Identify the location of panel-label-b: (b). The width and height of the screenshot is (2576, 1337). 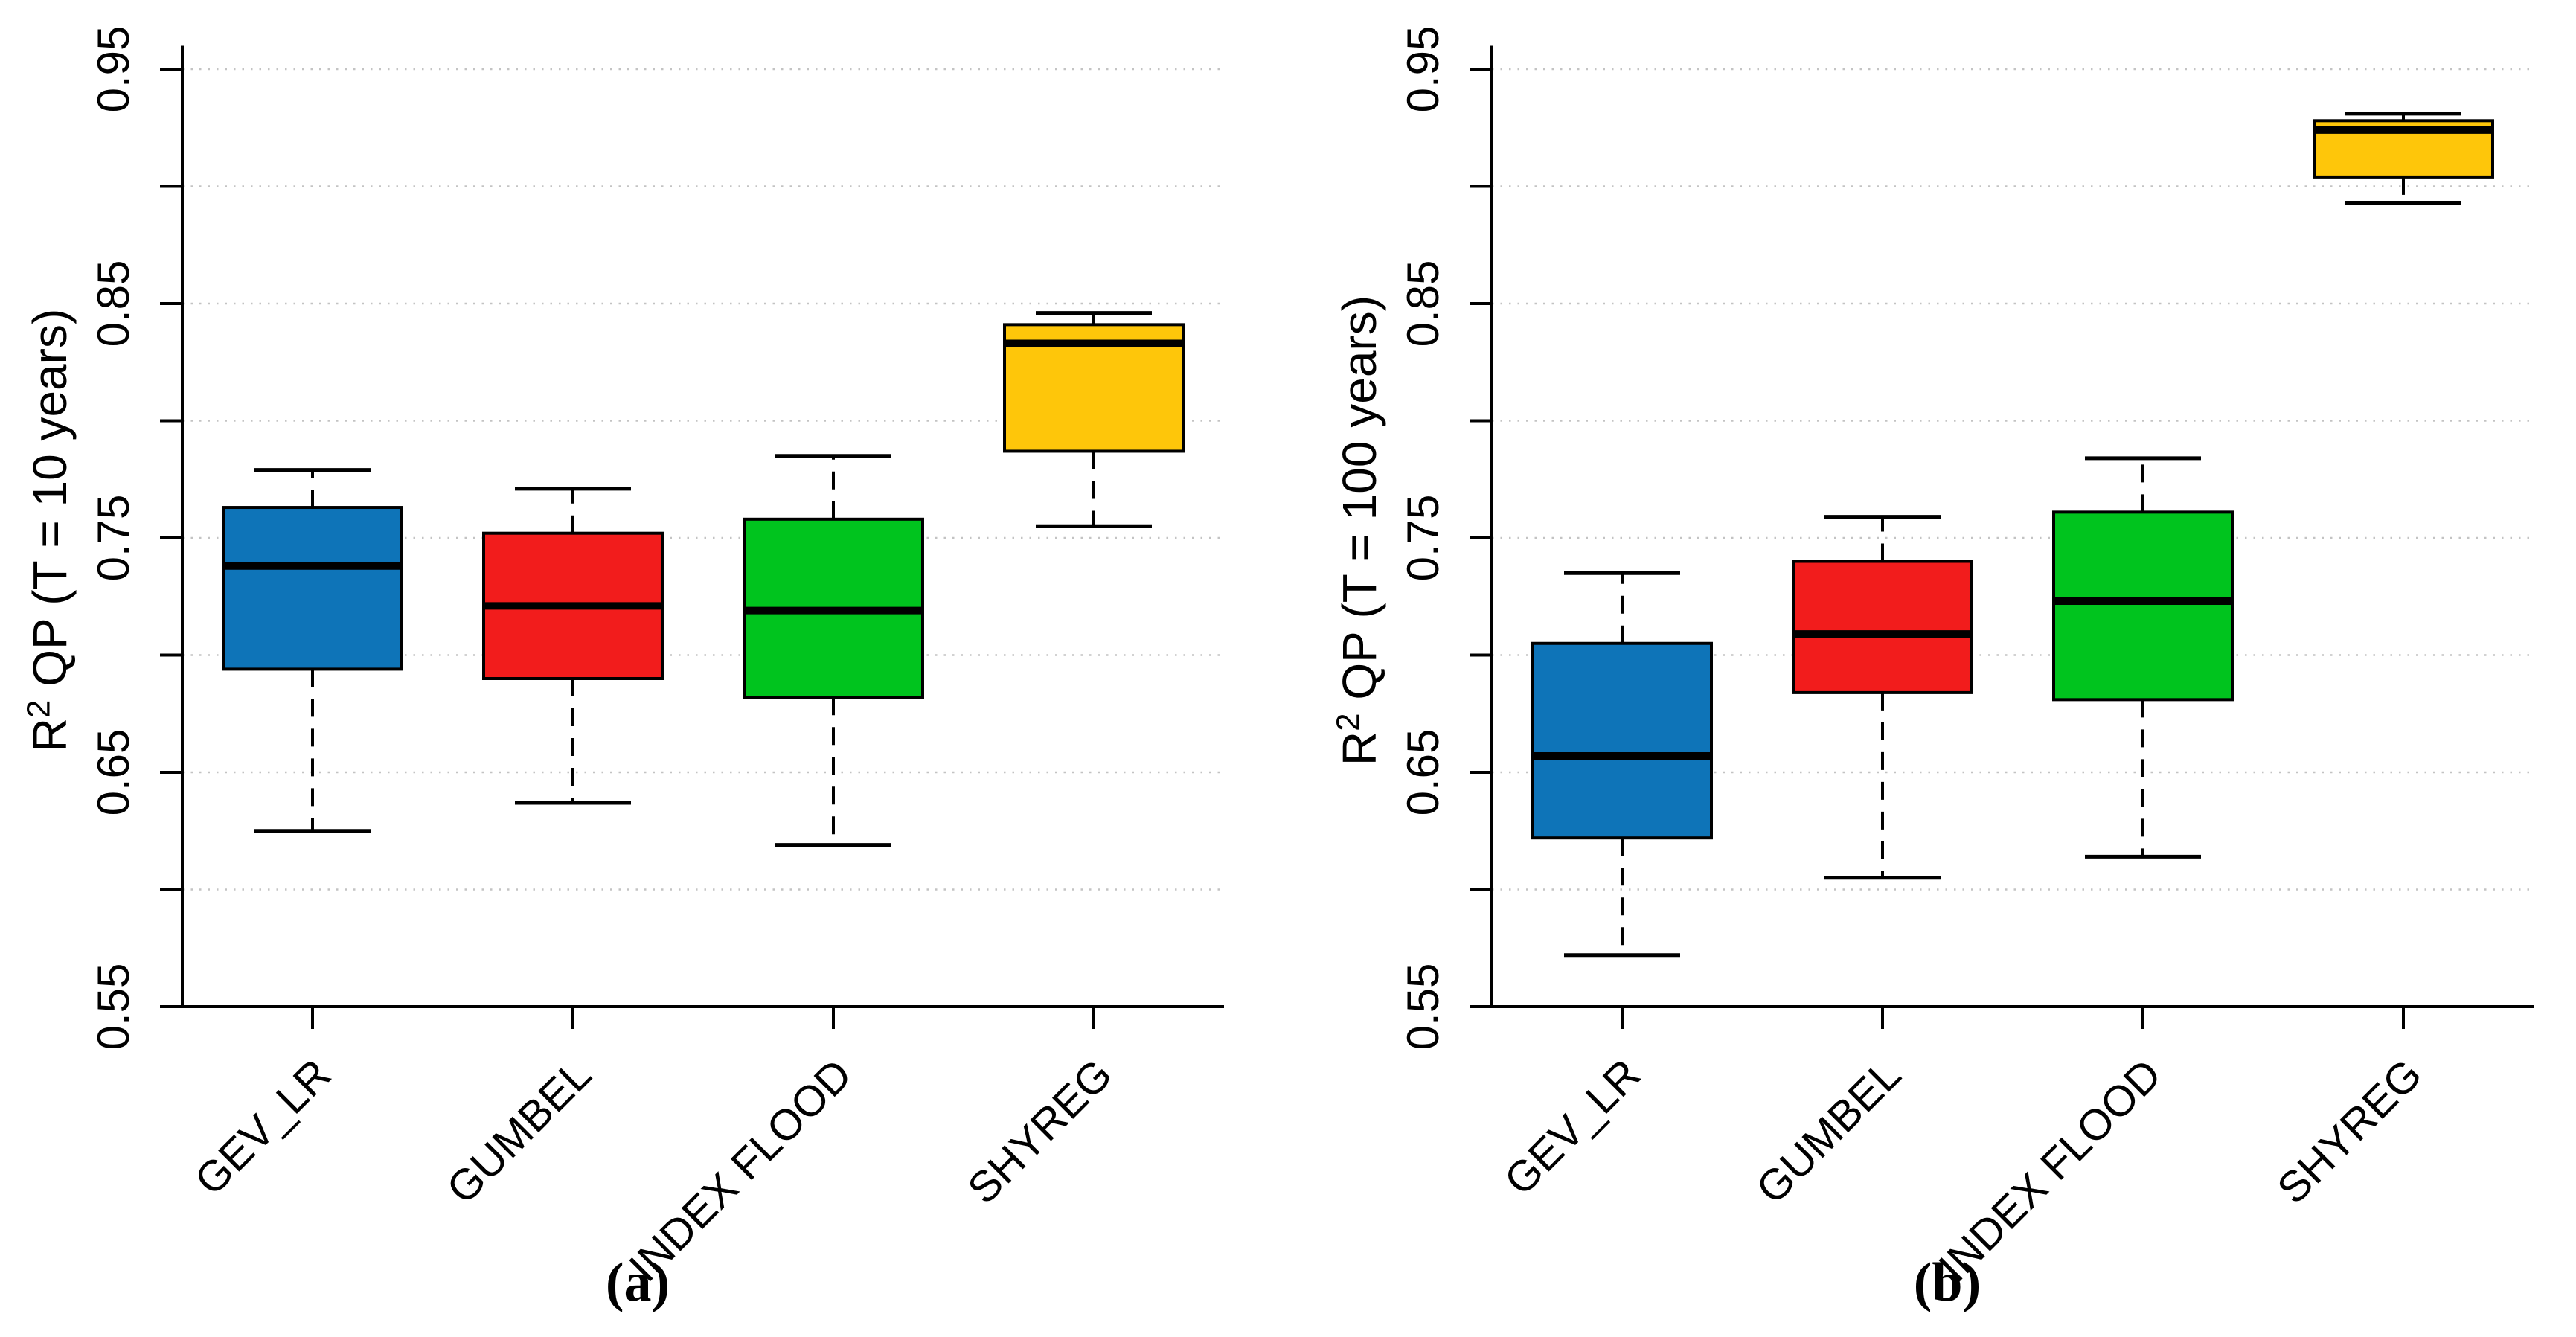
(1947, 1282).